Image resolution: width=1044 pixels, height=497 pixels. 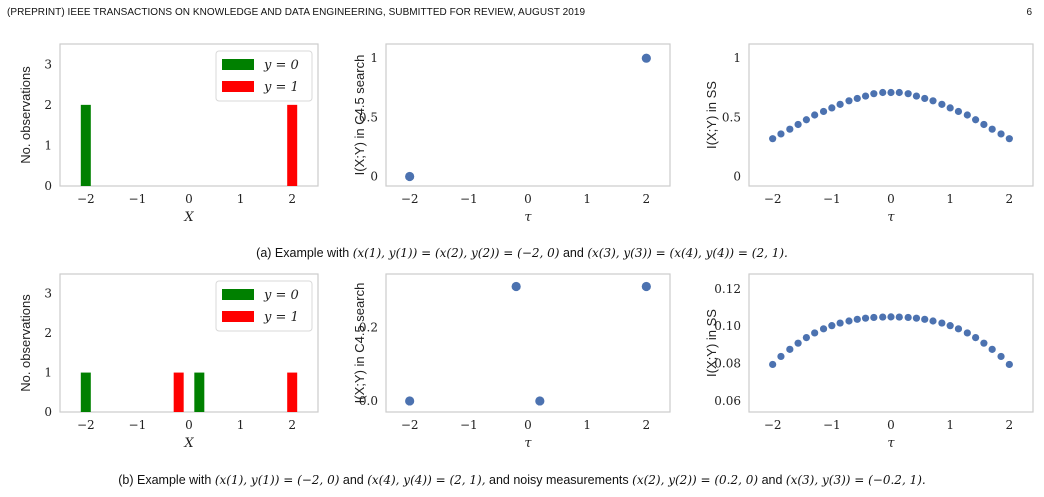 I want to click on chart-b-left: −2 −1 0 1 2 0 1 2 3 X No. observations y = 0 y = 1, so click(x=168, y=362).